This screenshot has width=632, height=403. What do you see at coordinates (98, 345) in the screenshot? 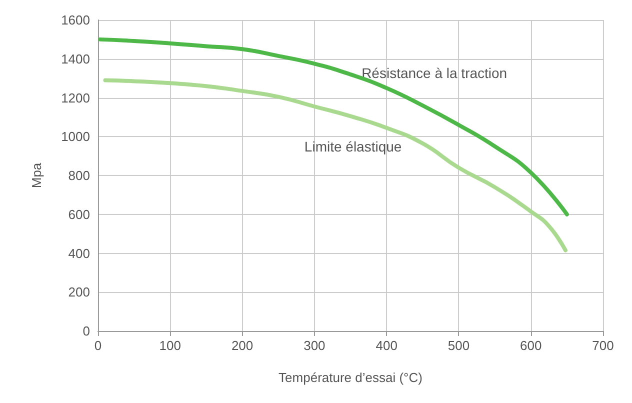
I see `x-tick-label: 0` at bounding box center [98, 345].